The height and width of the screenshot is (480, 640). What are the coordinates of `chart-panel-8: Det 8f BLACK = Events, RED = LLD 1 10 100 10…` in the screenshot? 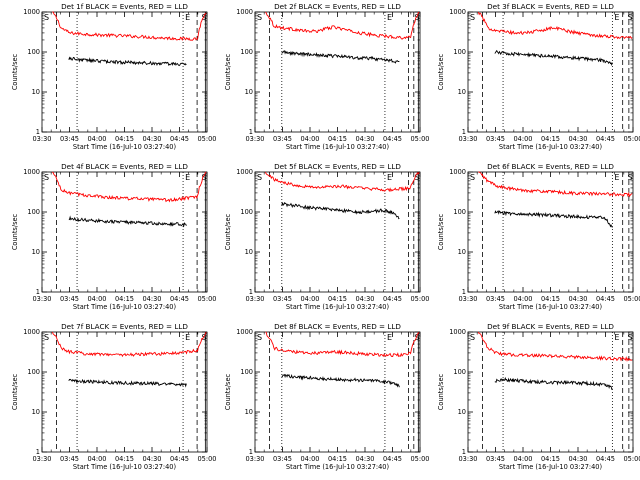 It's located at (327, 396).